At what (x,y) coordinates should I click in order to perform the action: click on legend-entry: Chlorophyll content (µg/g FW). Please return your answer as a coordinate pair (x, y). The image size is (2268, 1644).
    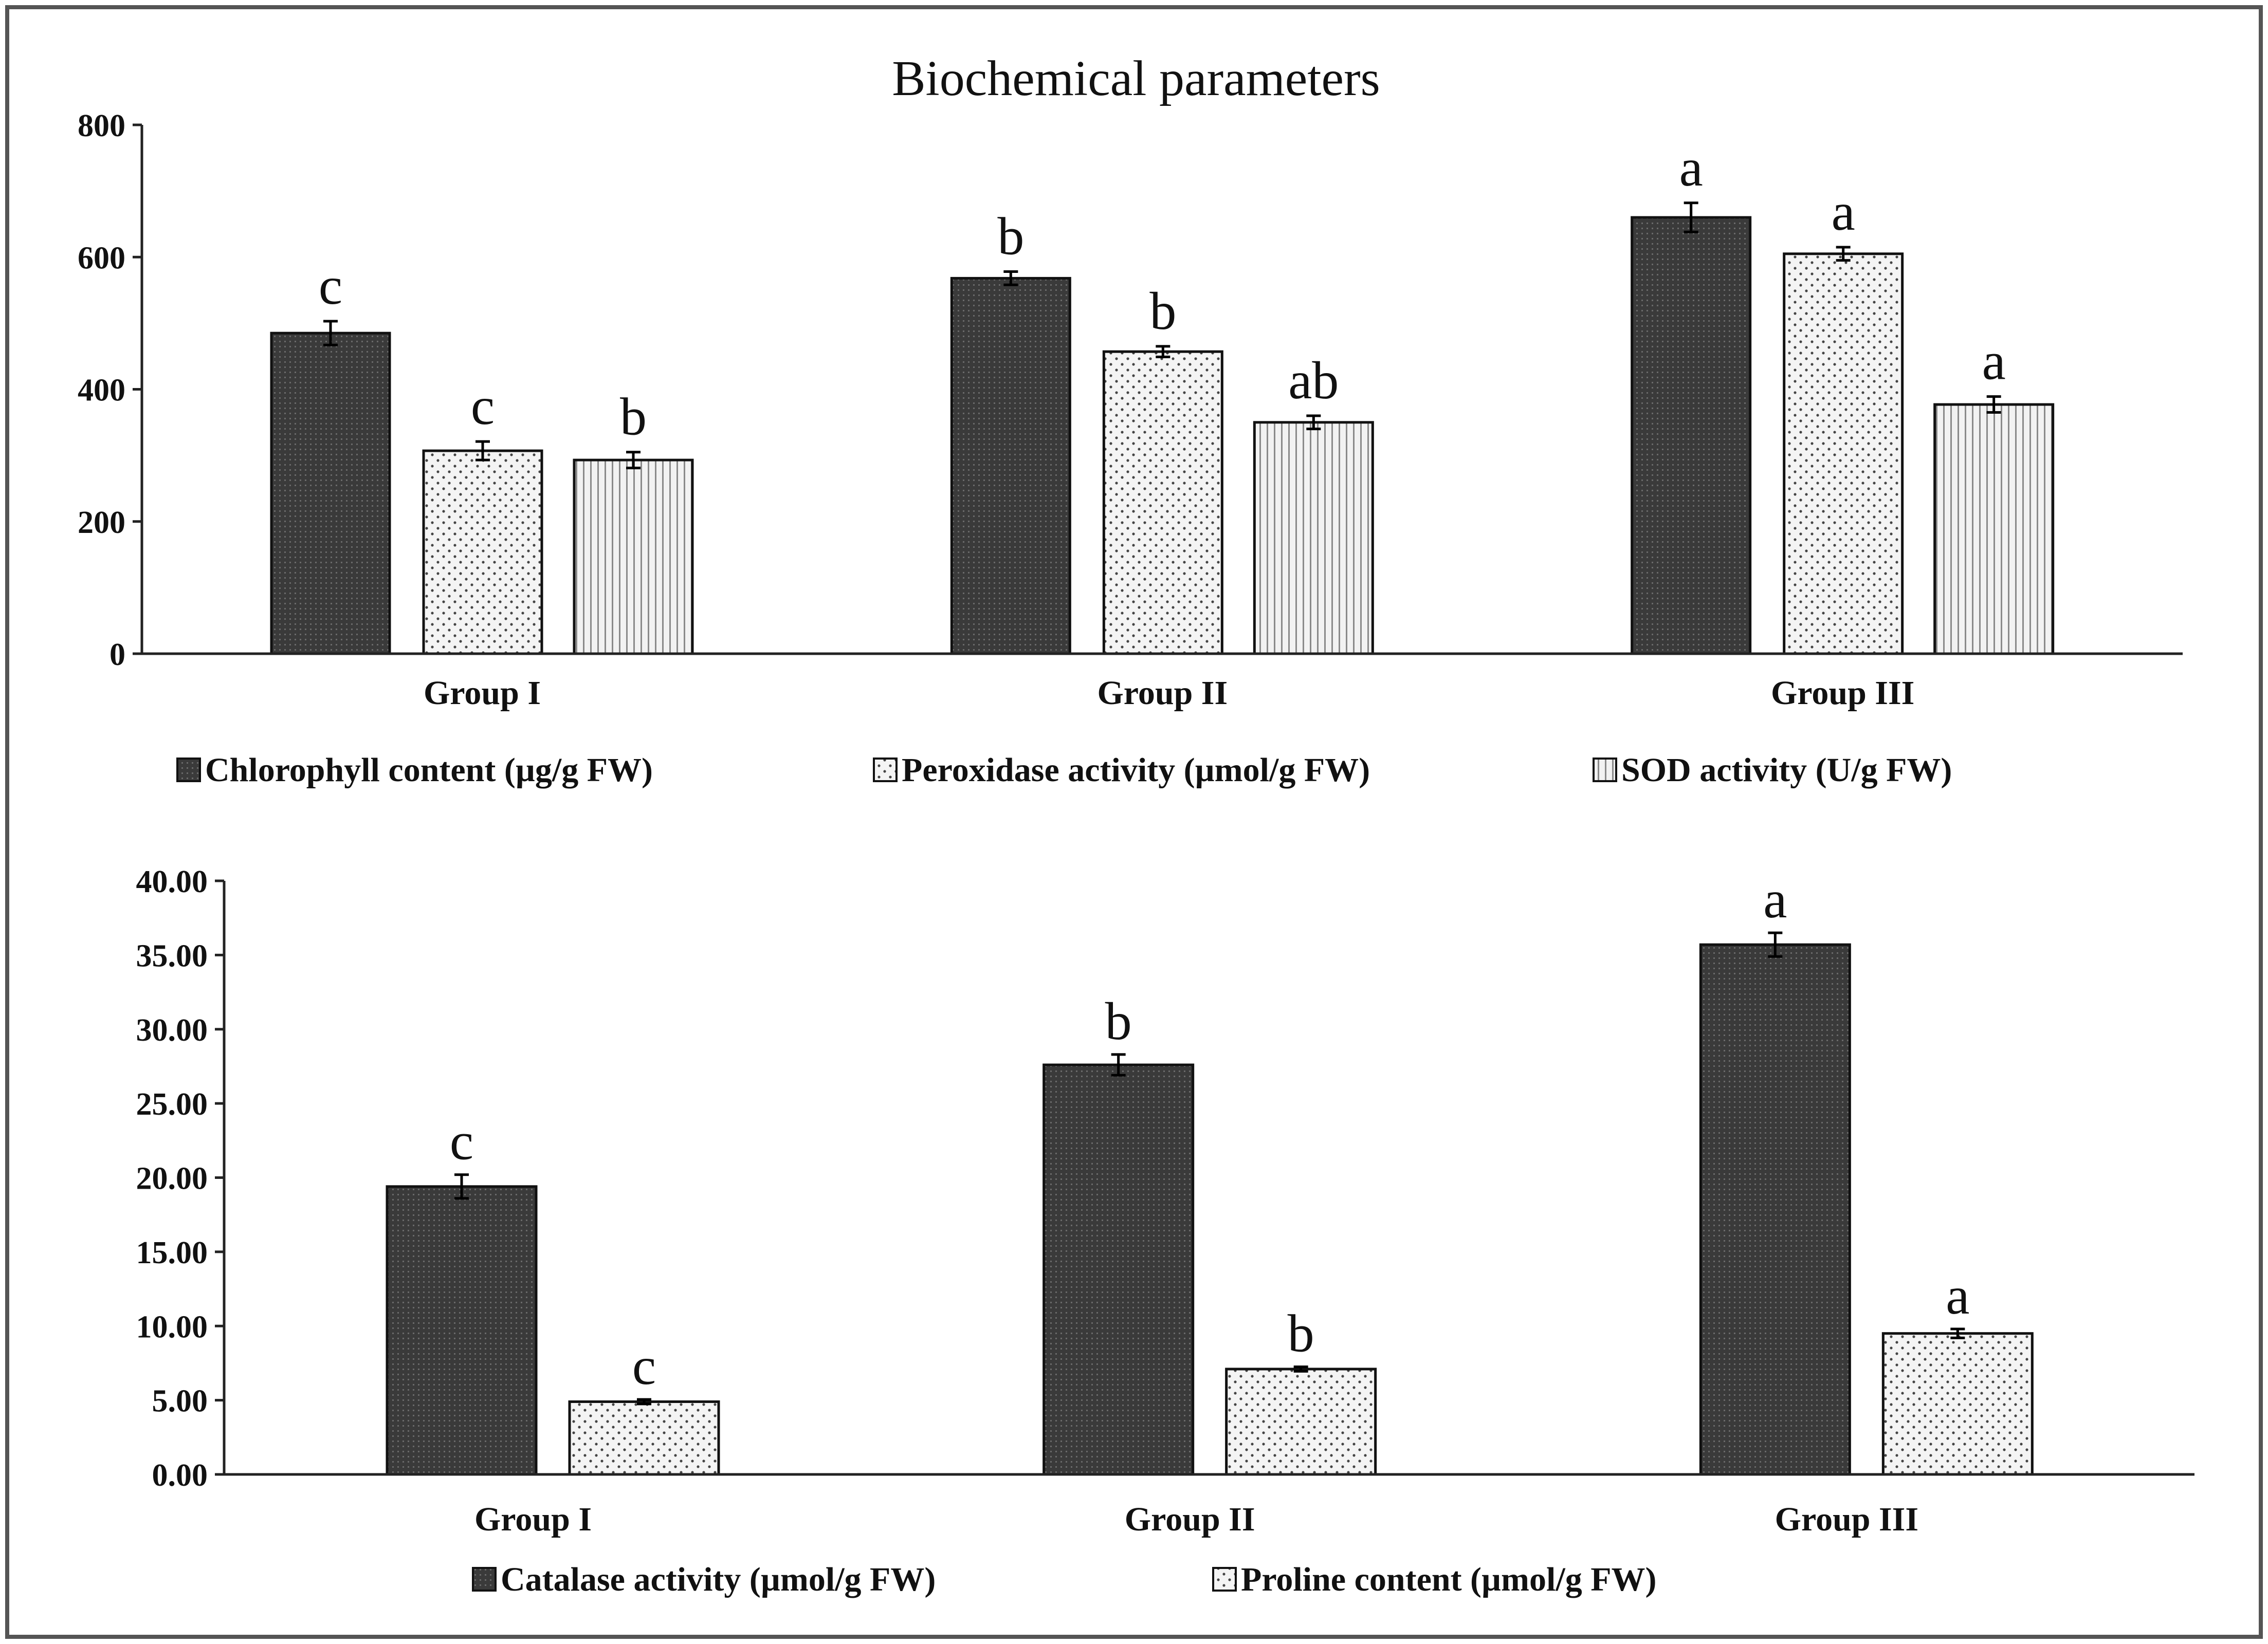
    Looking at the image, I should click on (429, 770).